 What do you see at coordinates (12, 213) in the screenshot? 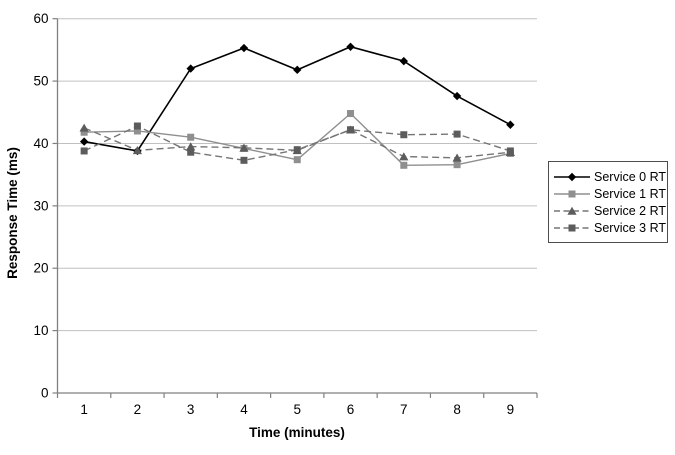
I see `y-axis-title: Response Time (ms)` at bounding box center [12, 213].